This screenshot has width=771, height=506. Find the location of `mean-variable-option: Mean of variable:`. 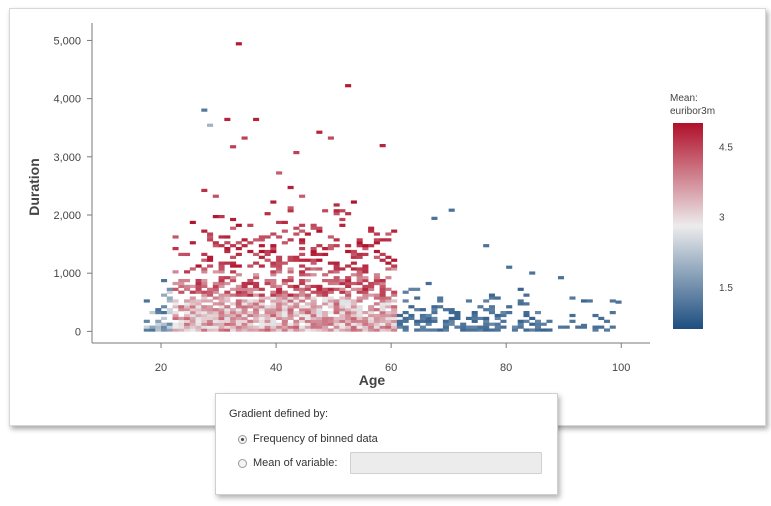

mean-variable-option: Mean of variable: is located at coordinates (287, 463).